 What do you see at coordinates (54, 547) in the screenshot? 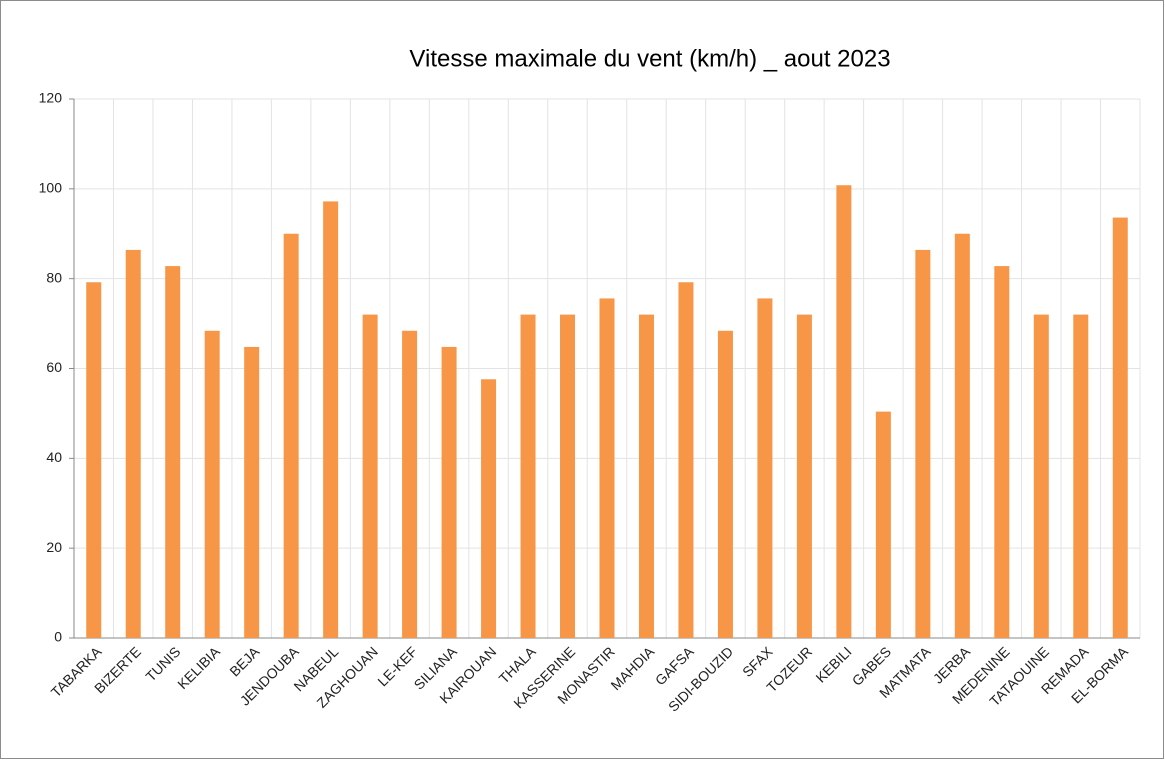
I see `y-tick-label: 20` at bounding box center [54, 547].